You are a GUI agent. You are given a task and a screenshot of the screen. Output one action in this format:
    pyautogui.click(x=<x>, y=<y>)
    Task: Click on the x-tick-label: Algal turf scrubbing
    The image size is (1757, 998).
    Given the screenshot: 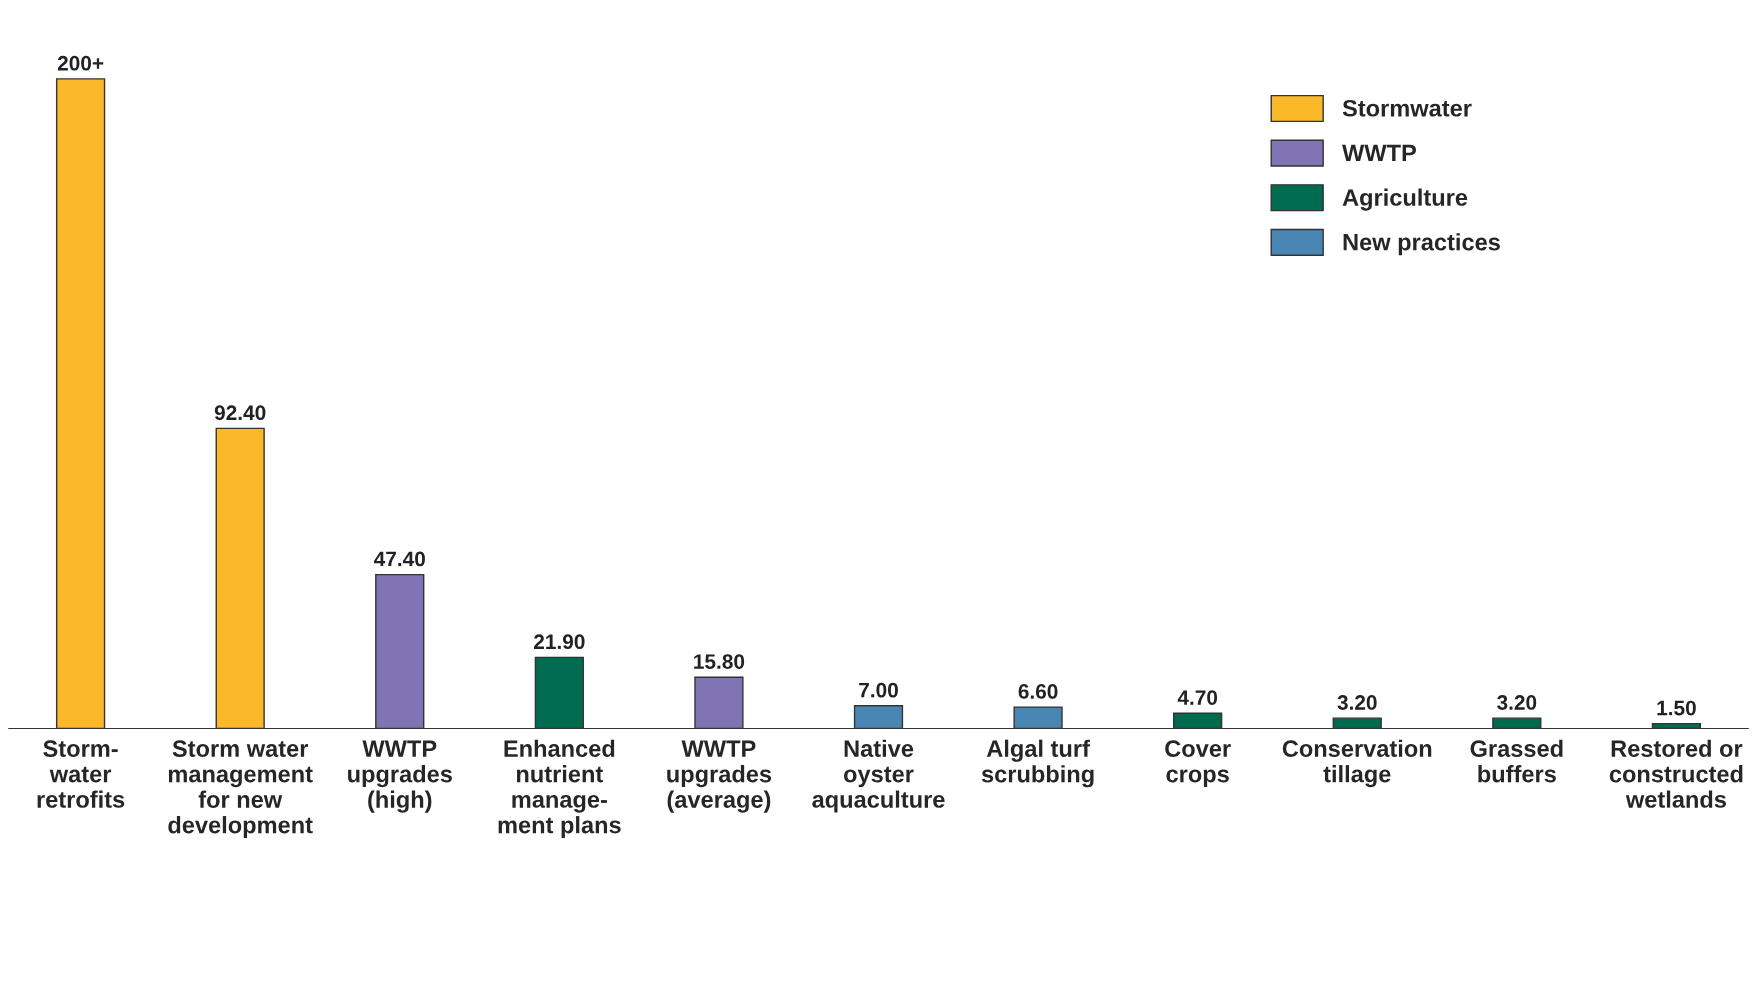 What is the action you would take?
    pyautogui.click(x=1037, y=763)
    